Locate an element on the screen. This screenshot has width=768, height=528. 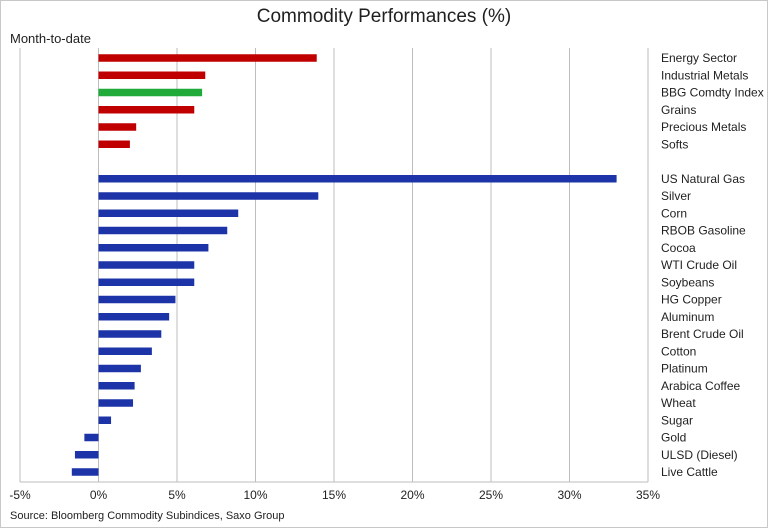
x-tick-label: 5% is located at coordinates (177, 495).